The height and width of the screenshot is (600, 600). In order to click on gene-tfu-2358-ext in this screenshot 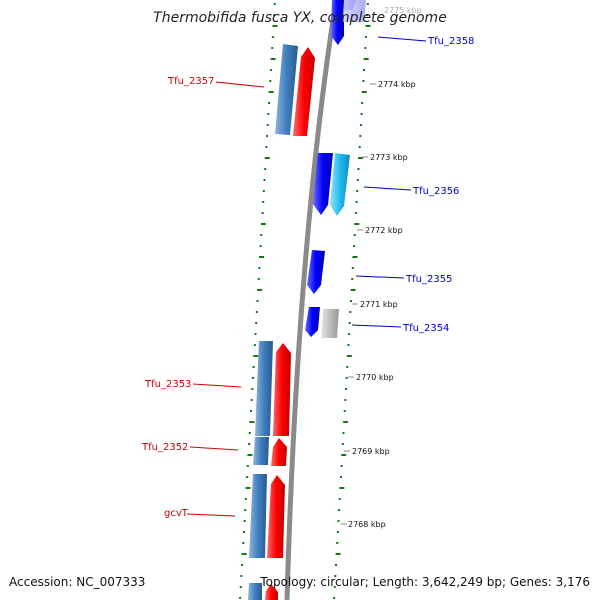, I will do `click(354, 11)`.